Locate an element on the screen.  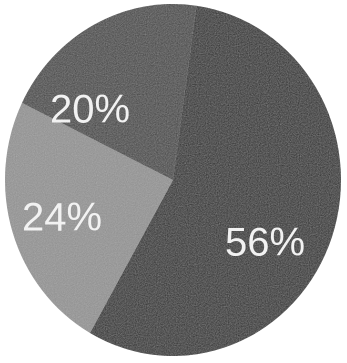
pie-label-slice-24: 24% is located at coordinates (62, 218).